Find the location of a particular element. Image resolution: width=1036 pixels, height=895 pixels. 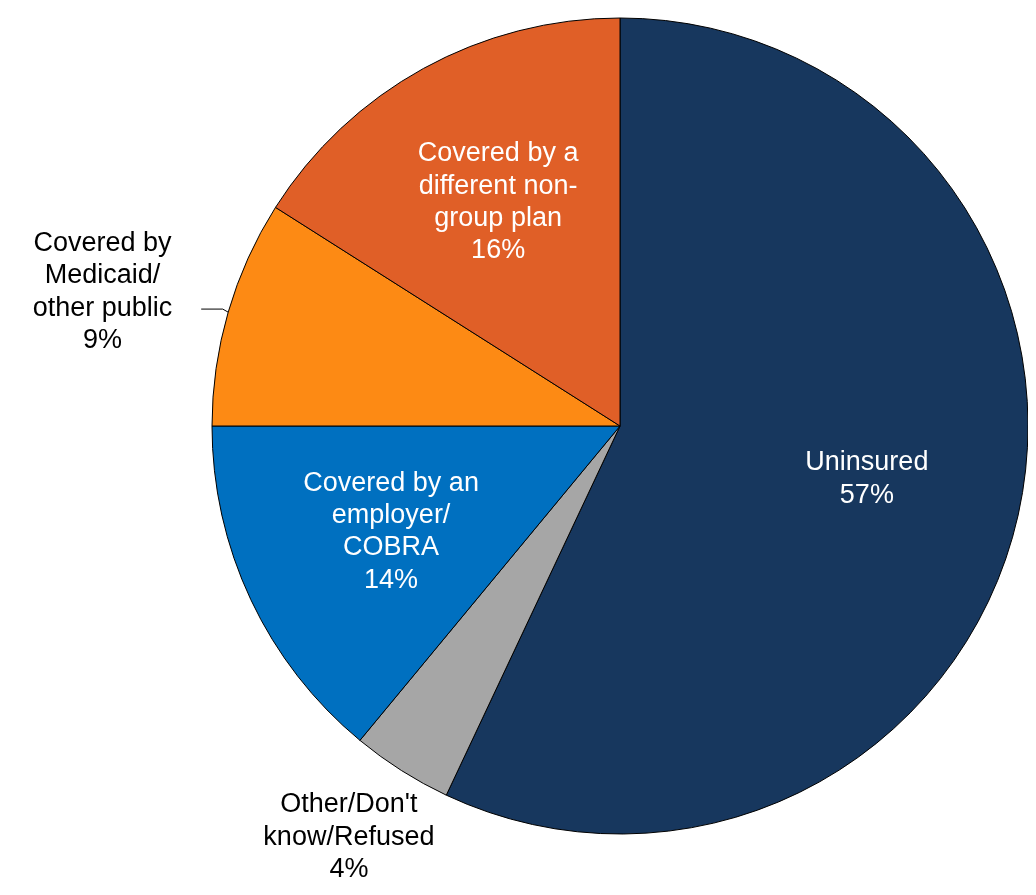

data-label: 16% is located at coordinates (498, 249).